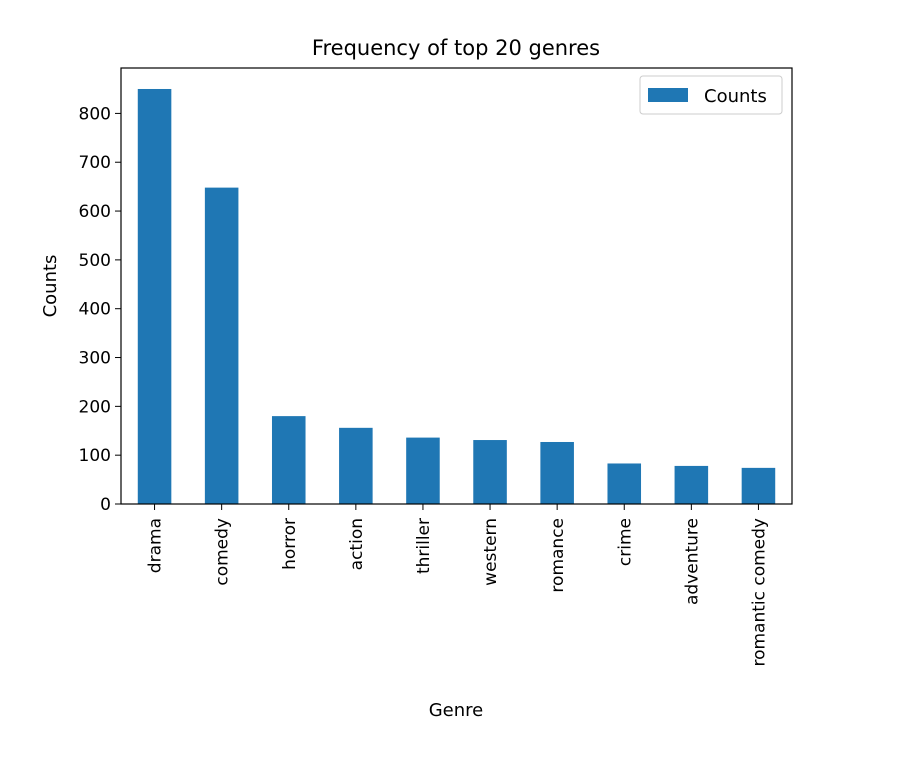 The image size is (914, 768). What do you see at coordinates (692, 561) in the screenshot?
I see `x-tick-label: adventure` at bounding box center [692, 561].